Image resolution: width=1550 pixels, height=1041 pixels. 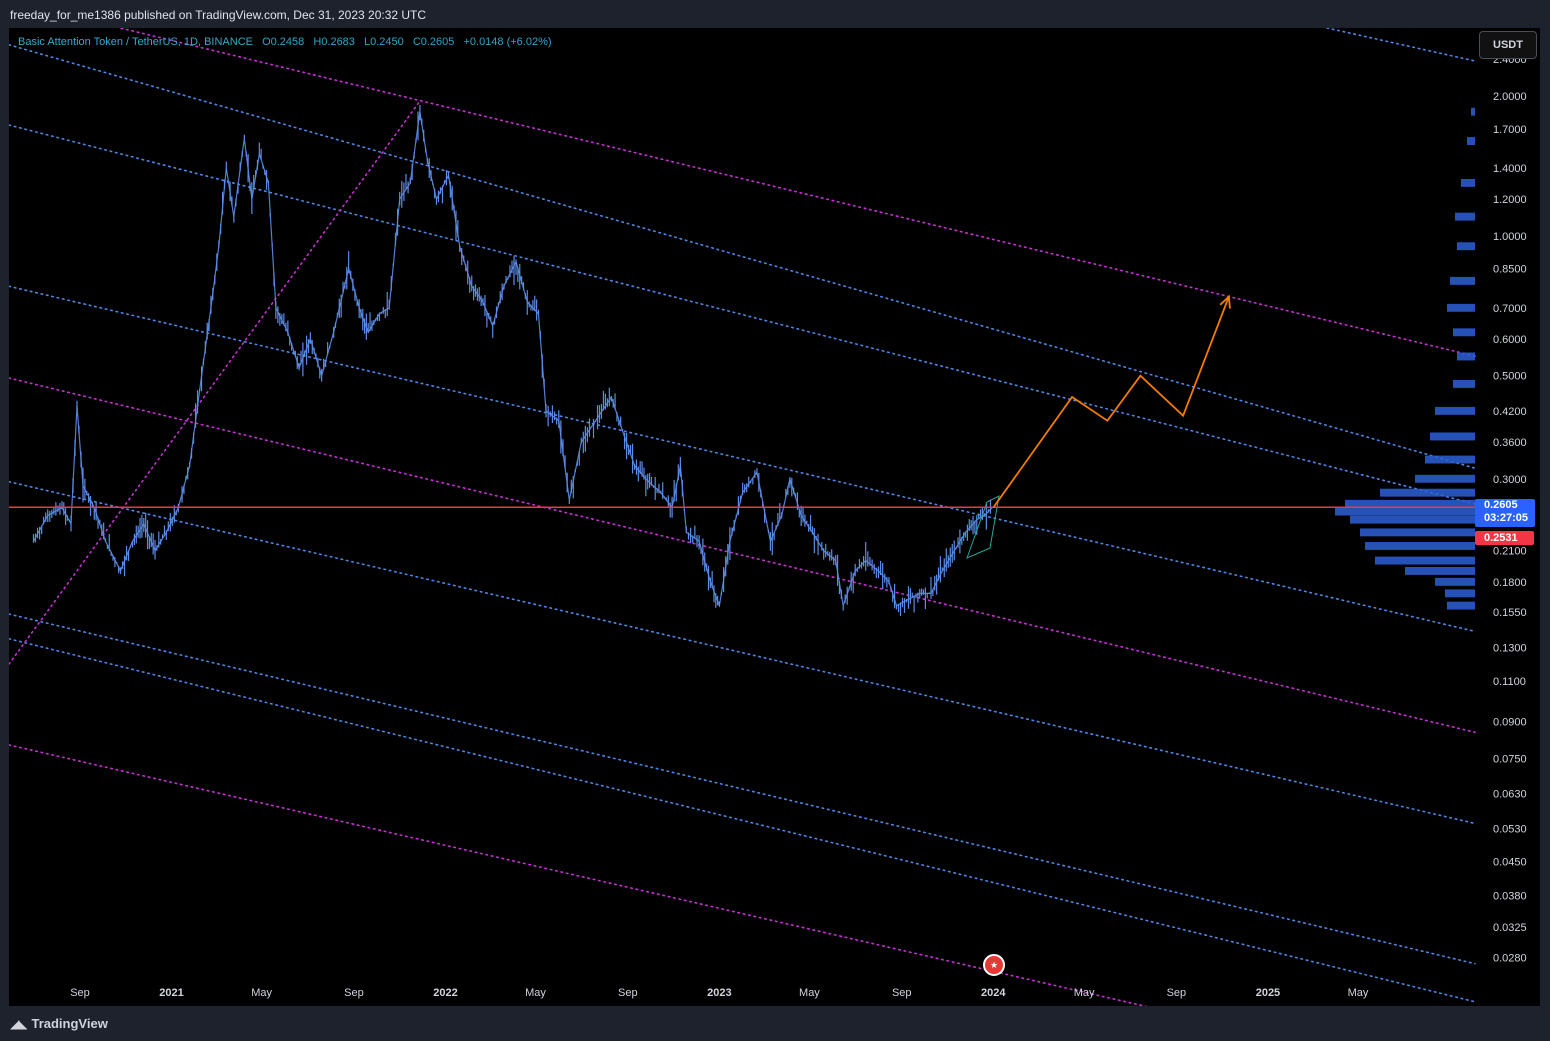 What do you see at coordinates (1506, 518) in the screenshot?
I see `bar-countdown: 03:27:05` at bounding box center [1506, 518].